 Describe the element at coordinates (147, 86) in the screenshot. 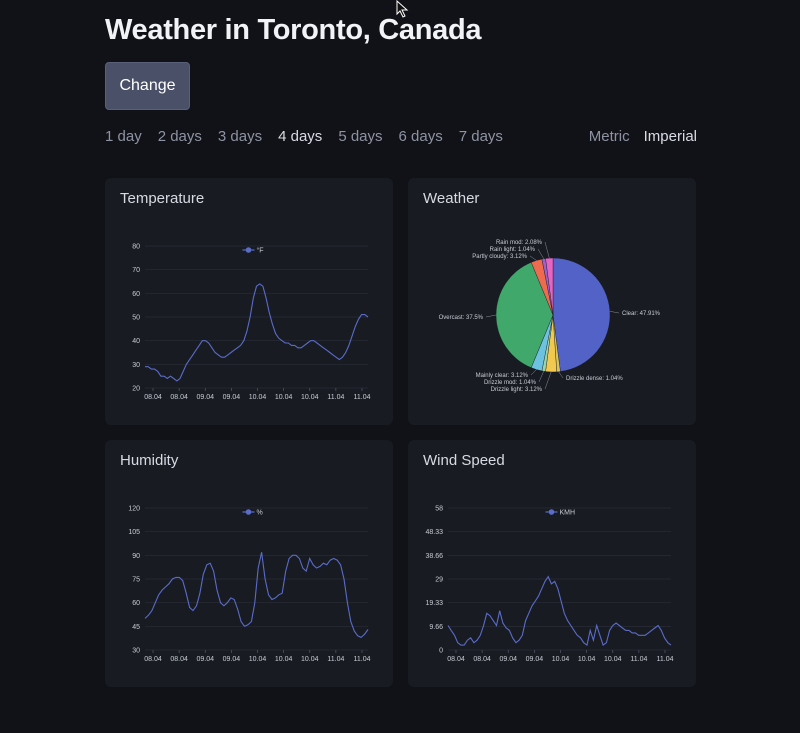

I see `change-button: Change` at that location.